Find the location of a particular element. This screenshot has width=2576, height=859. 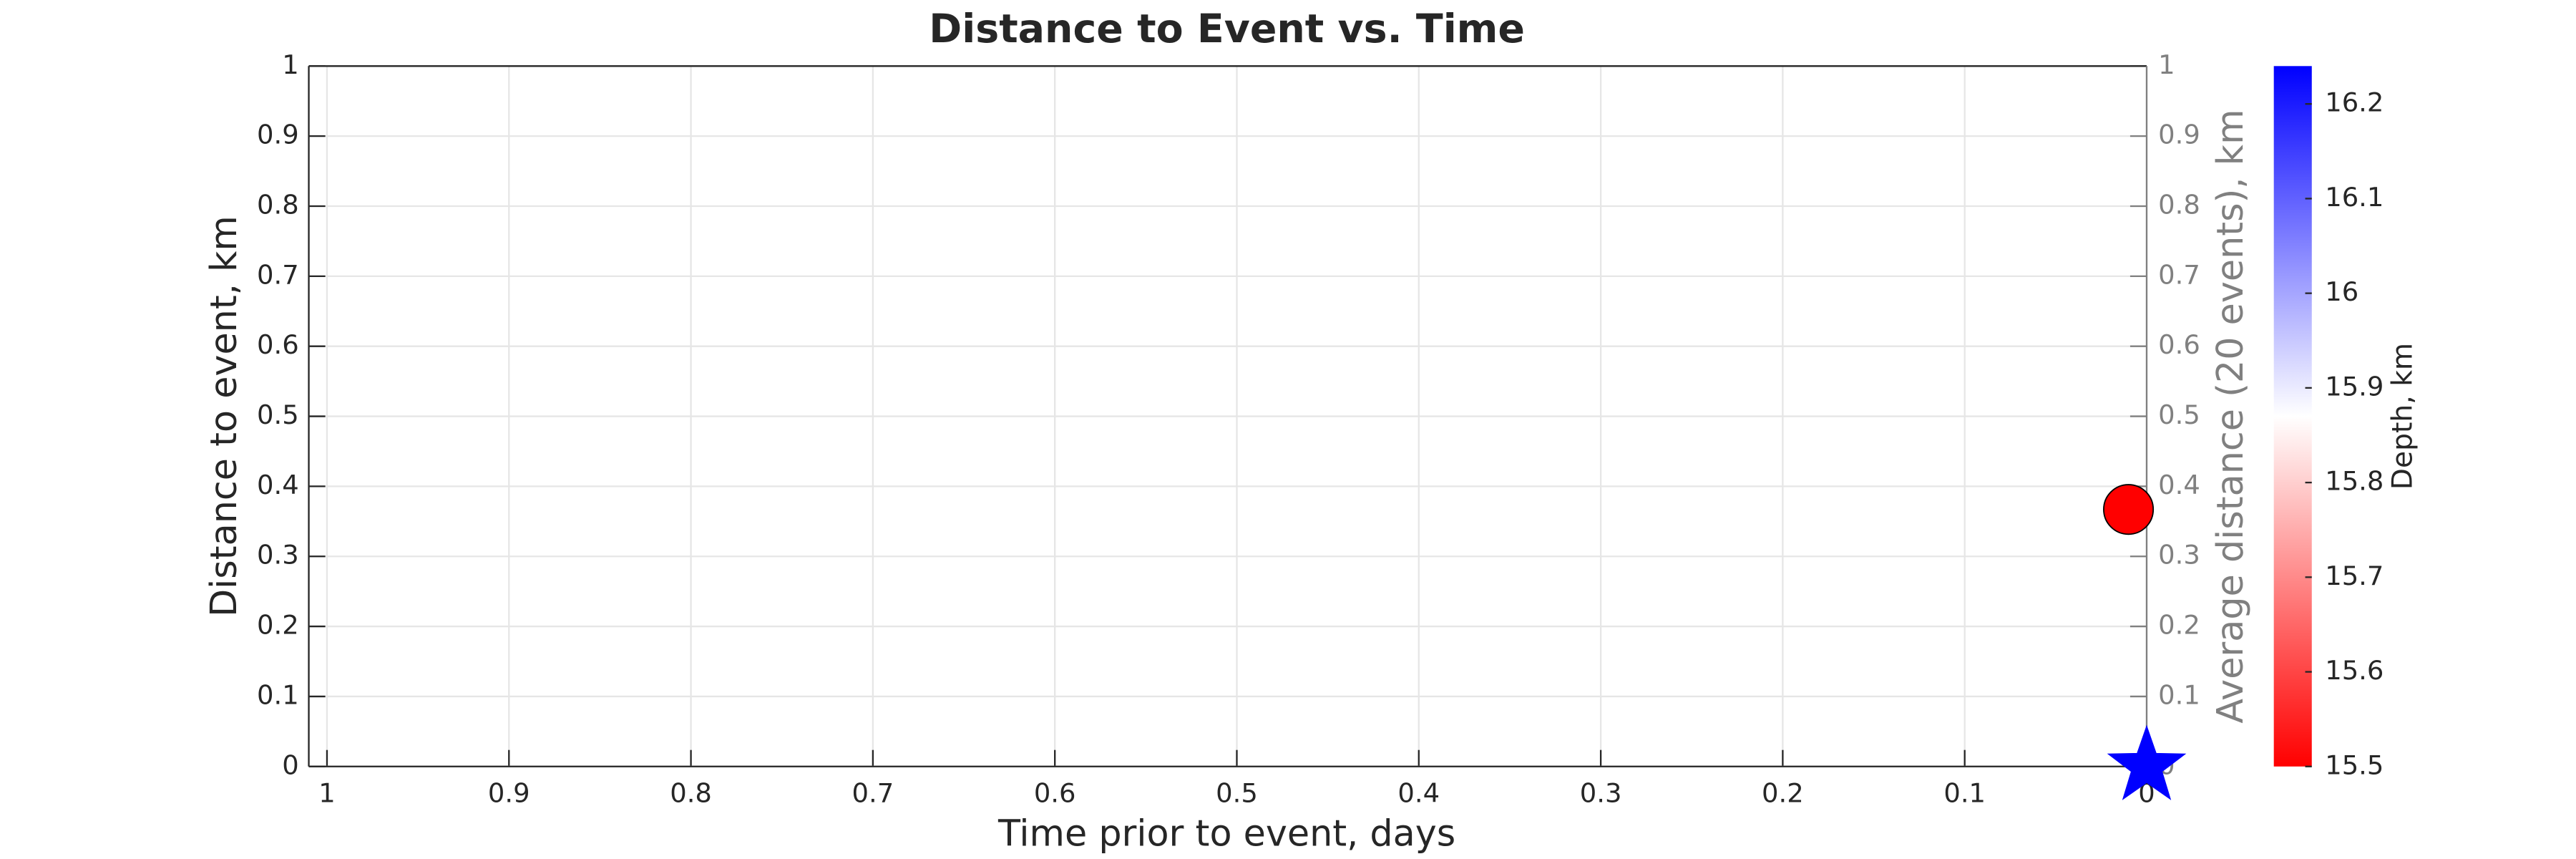

y2-tick-label: 0.4 is located at coordinates (2179, 485).